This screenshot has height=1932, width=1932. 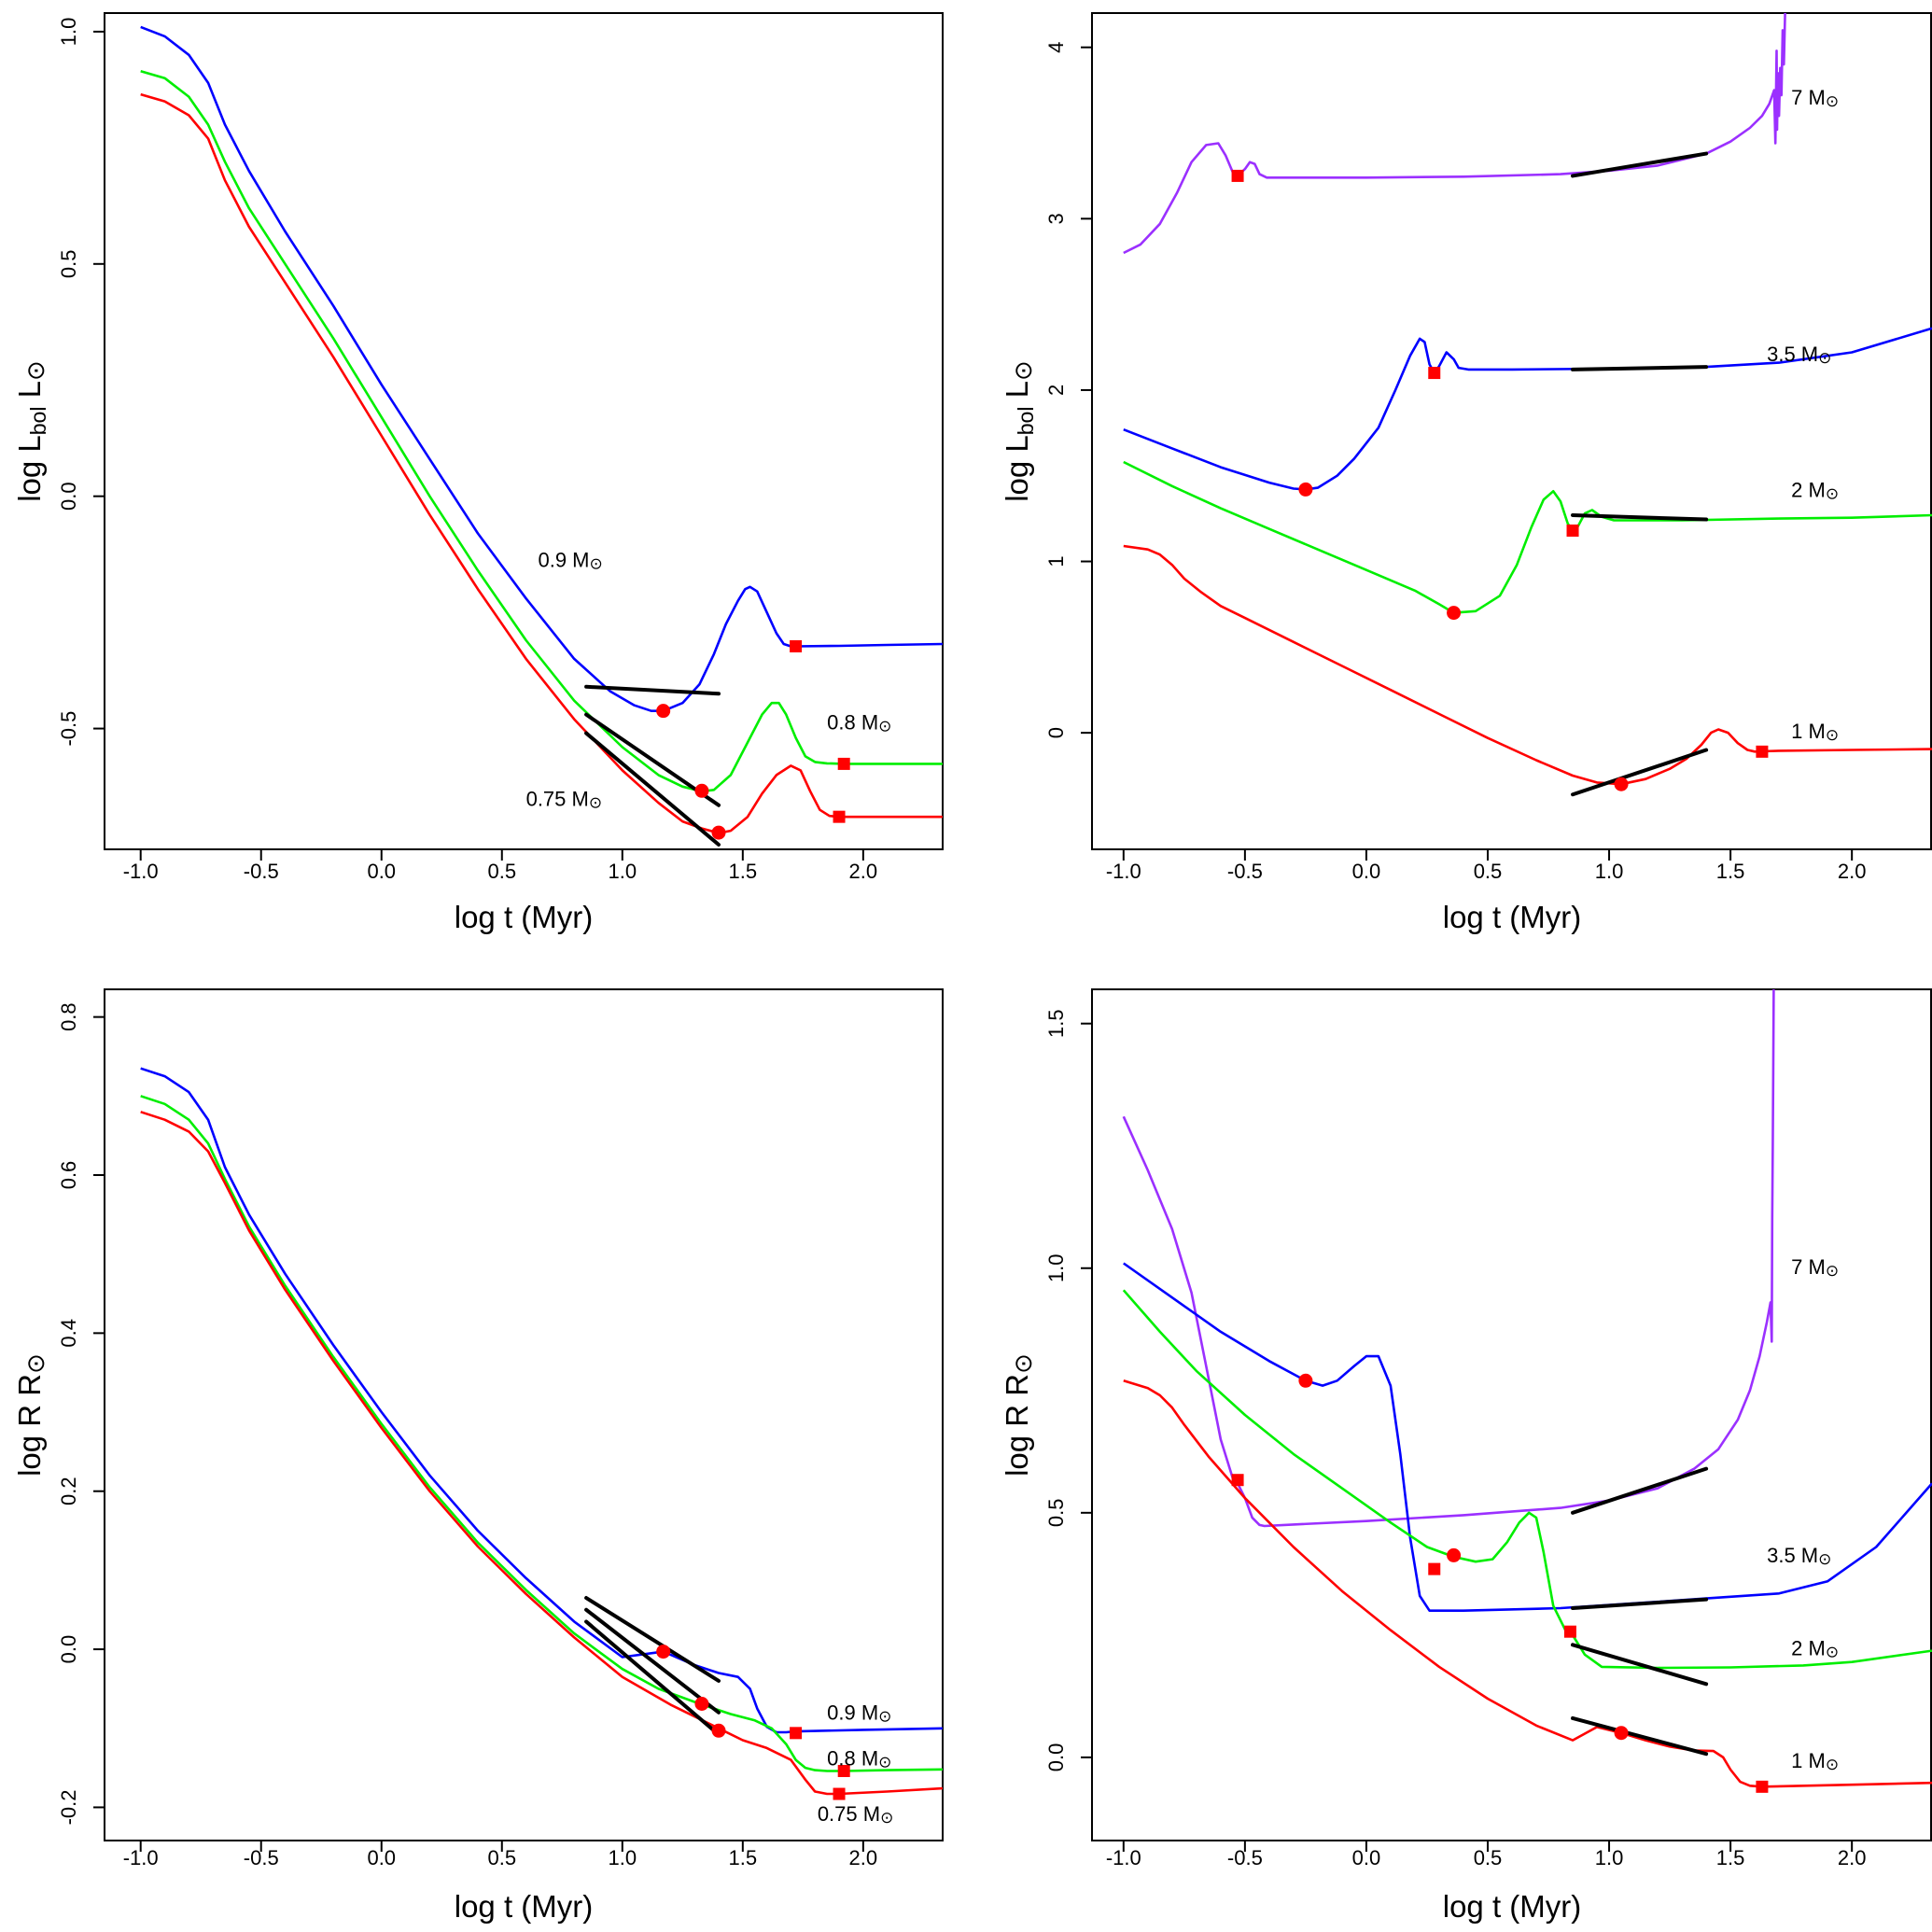 What do you see at coordinates (68, 1016) in the screenshot?
I see `y-tick-label: 0.8` at bounding box center [68, 1016].